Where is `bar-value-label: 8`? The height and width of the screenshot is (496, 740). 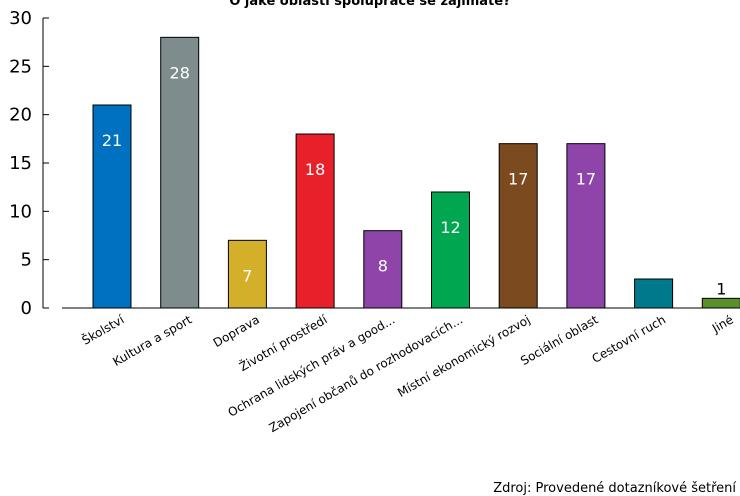 bar-value-label: 8 is located at coordinates (383, 266).